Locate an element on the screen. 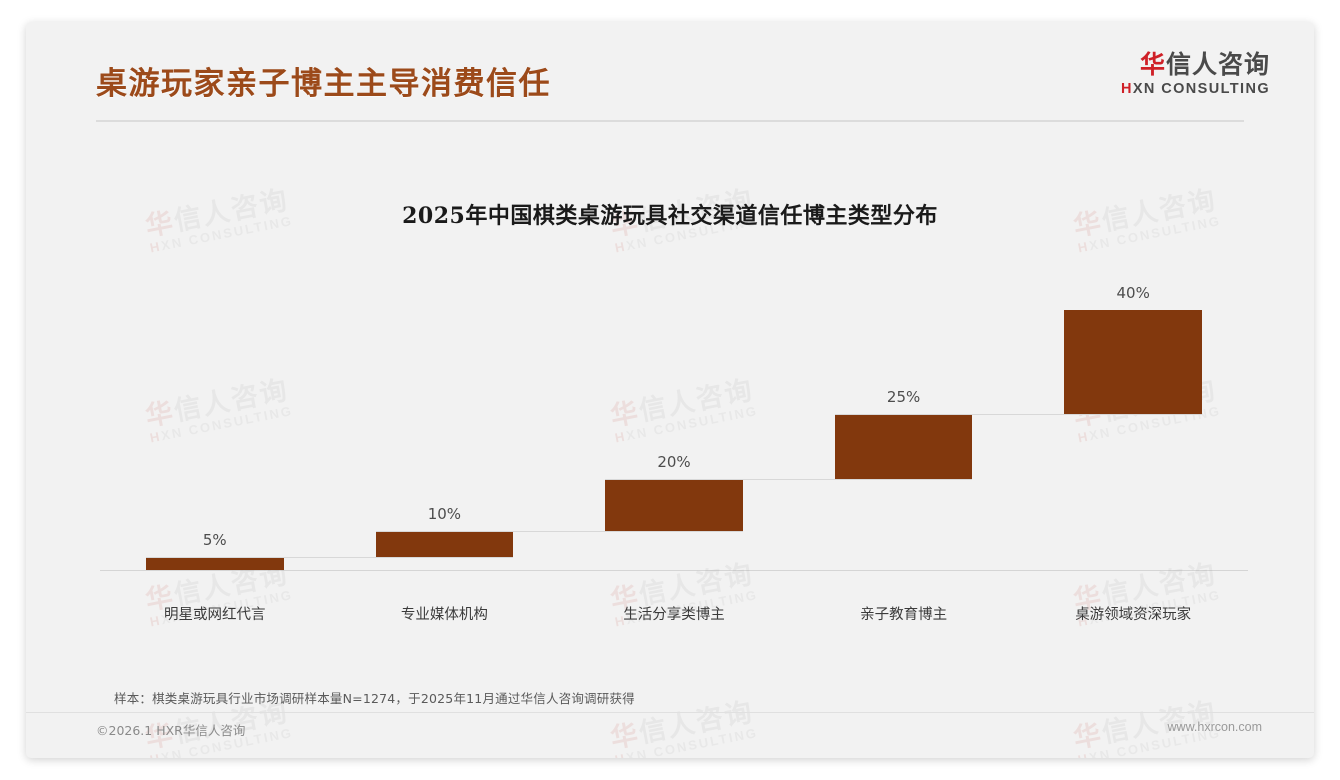 Image resolution: width=1340 pixels, height=780 pixels. logo-chinese-text: 华信人咨询 is located at coordinates (1195, 64).